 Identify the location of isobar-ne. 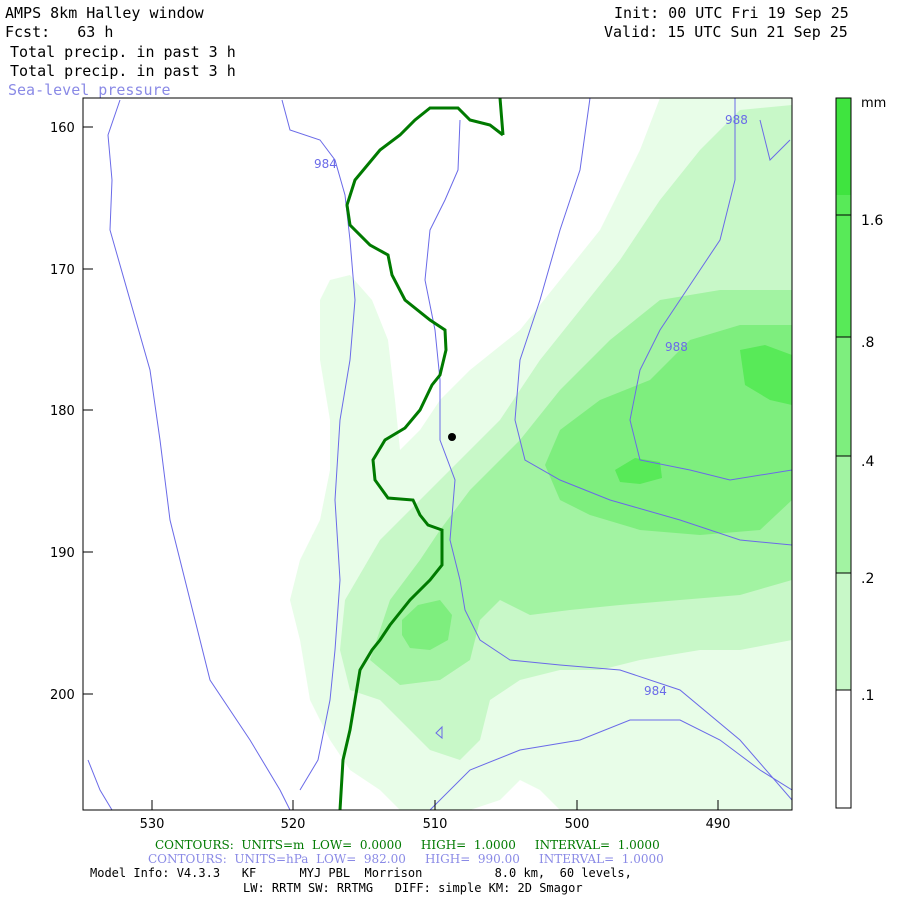
(775, 140).